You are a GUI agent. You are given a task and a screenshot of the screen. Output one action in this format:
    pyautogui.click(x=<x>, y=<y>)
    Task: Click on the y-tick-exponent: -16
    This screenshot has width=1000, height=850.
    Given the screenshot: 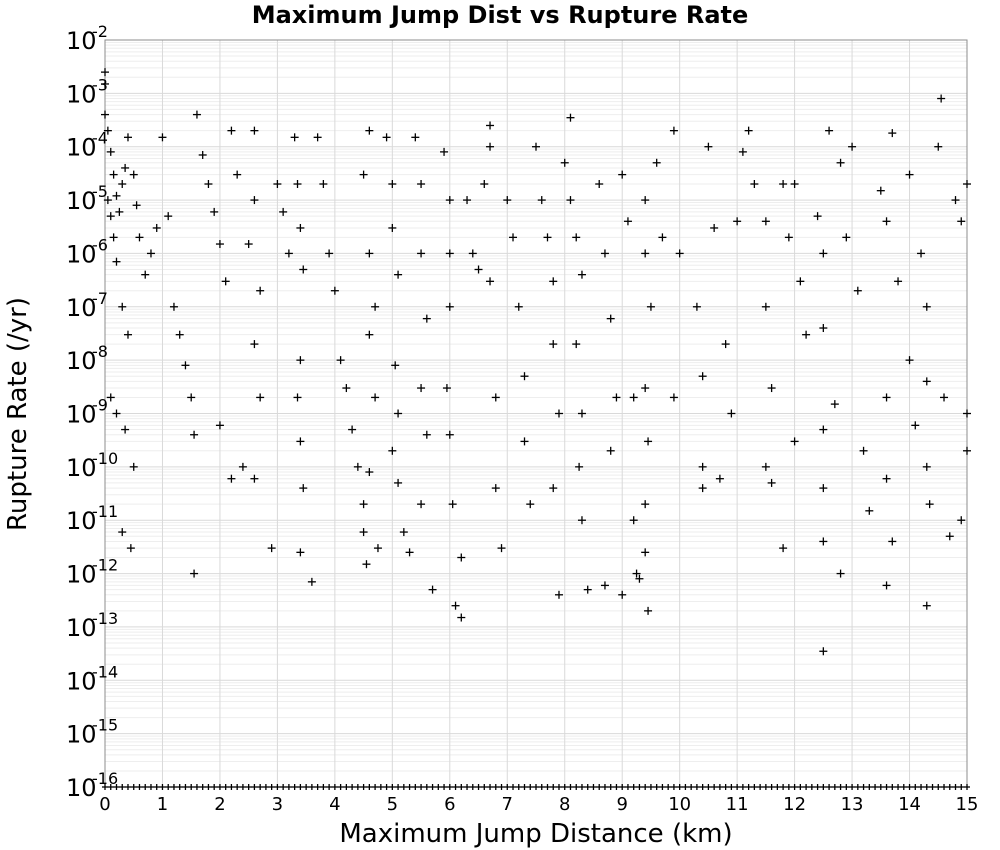 What is the action you would take?
    pyautogui.click(x=105, y=778)
    